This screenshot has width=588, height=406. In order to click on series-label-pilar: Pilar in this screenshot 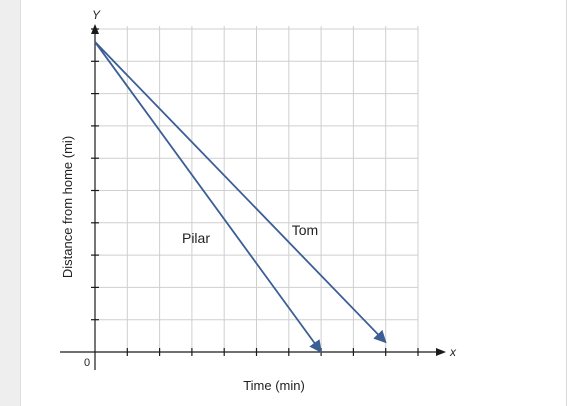, I will do `click(196, 238)`.